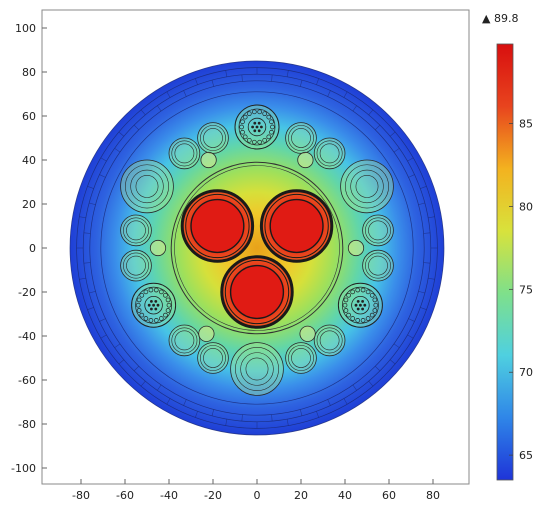  Describe the element at coordinates (500, 18) in the screenshot. I see `colorbar-max-label: ▲ 89.8` at that location.